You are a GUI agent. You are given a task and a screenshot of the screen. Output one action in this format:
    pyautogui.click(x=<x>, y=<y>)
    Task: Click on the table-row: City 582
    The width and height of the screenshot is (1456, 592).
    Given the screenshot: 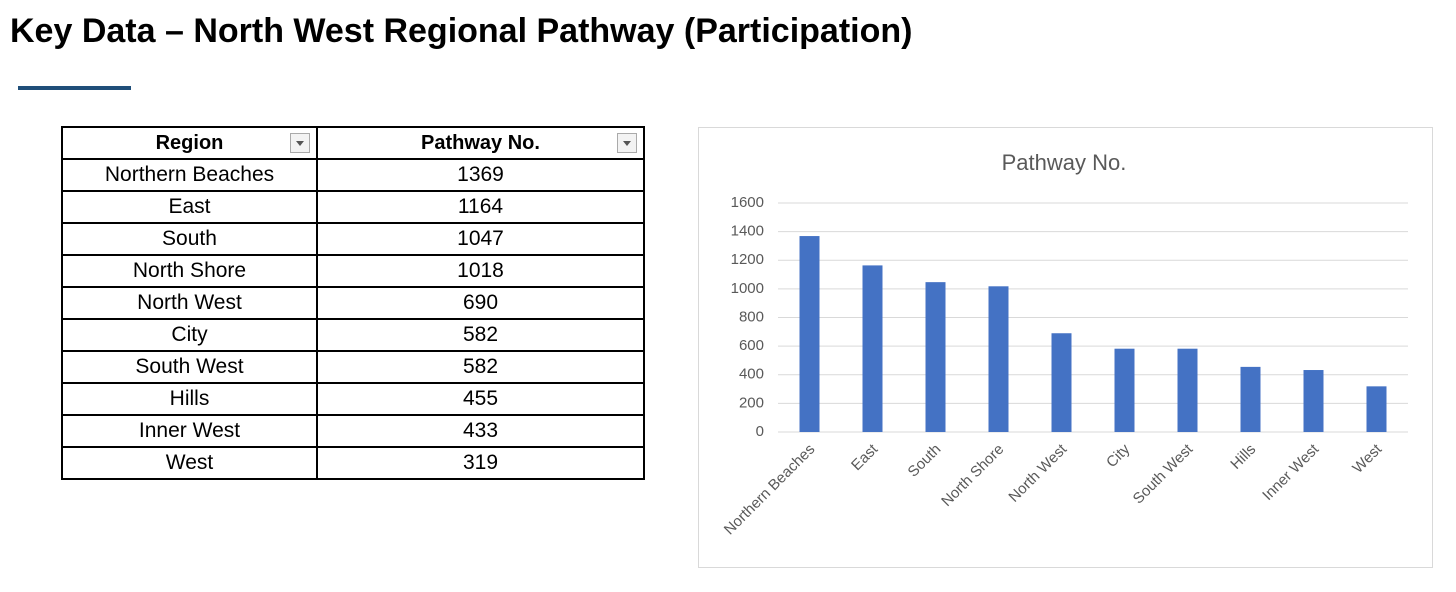 What is the action you would take?
    pyautogui.click(x=353, y=335)
    